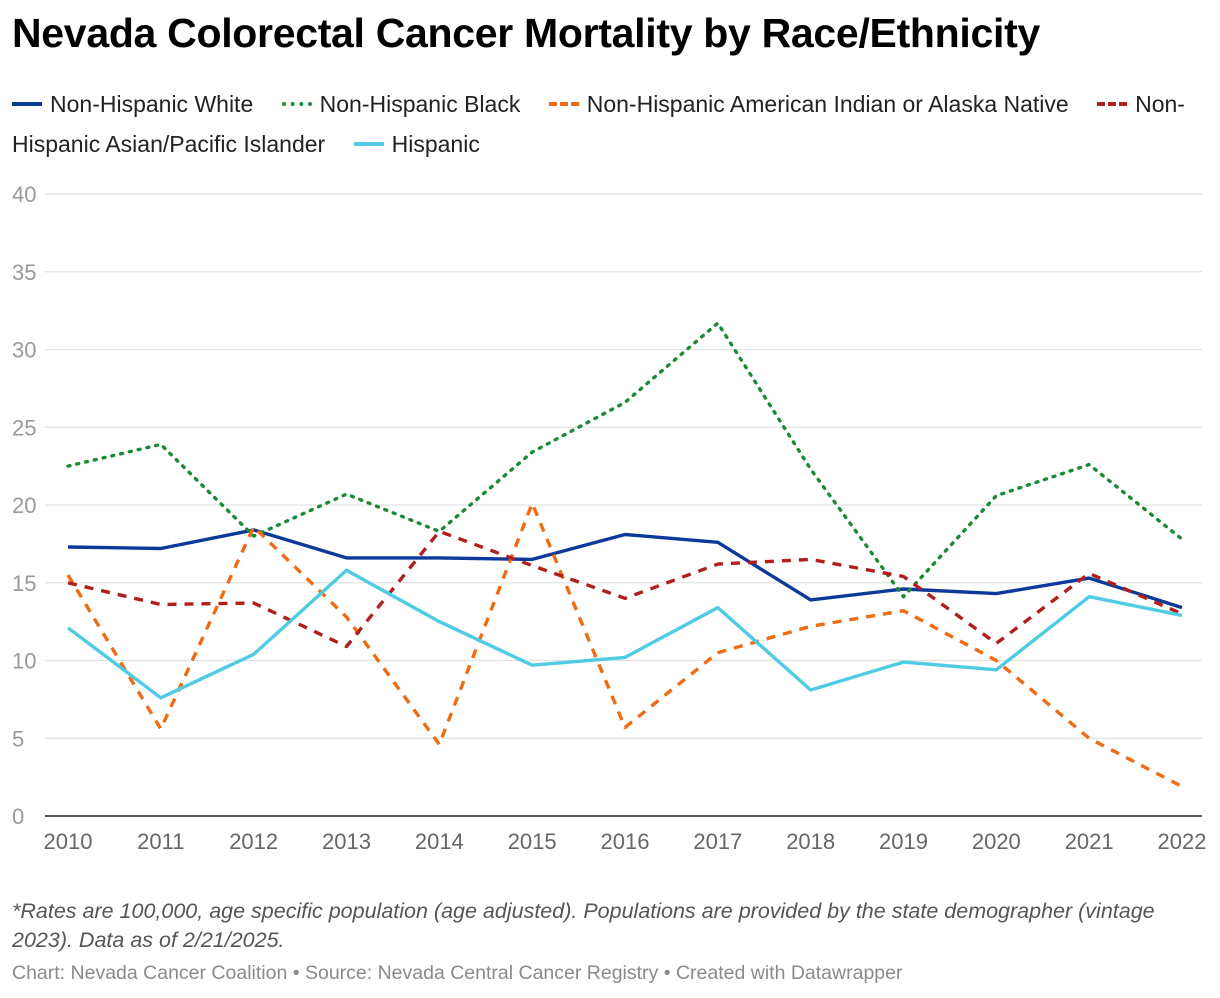 The width and height of the screenshot is (1220, 998). I want to click on legend-item: Non-Hispanic Black, so click(412, 104).